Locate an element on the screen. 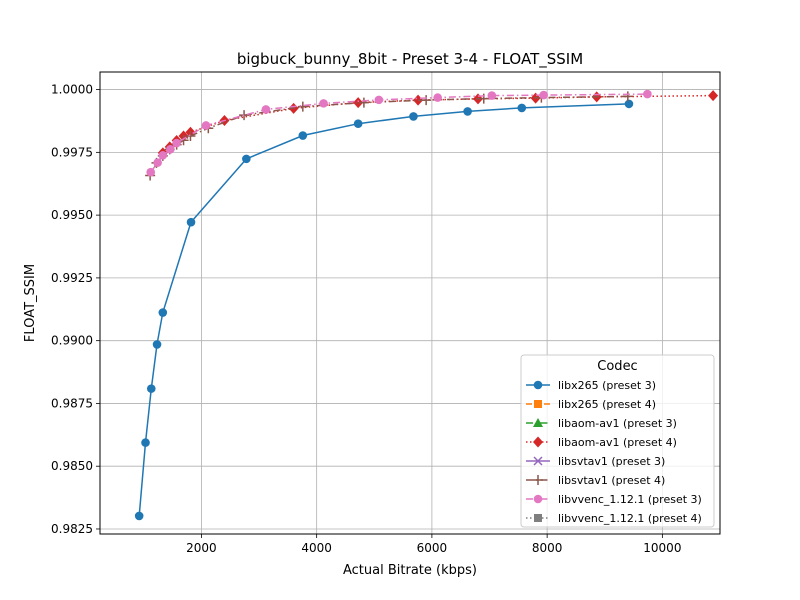 Image resolution: width=800 pixels, height=600 pixels. legend-label: libx265 (preset 3) is located at coordinates (607, 385).